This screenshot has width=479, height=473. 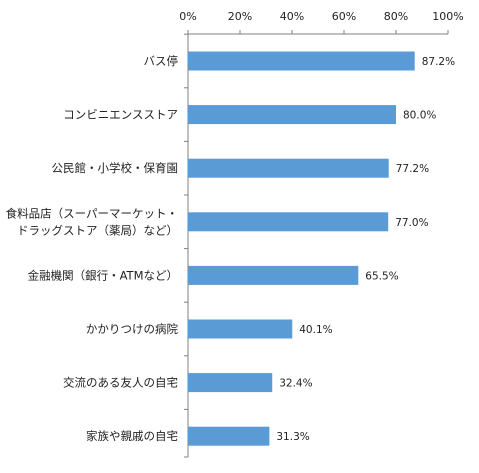 I want to click on category-label: ドラッグストア（薬局）など）, so click(x=97, y=230).